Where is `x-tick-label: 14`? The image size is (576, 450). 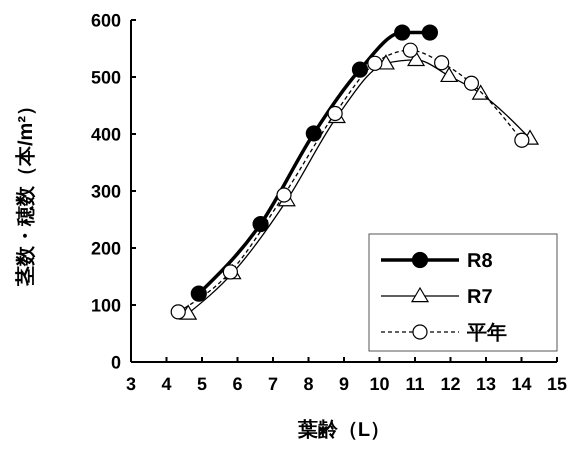 x-tick-label: 14 is located at coordinates (521, 384).